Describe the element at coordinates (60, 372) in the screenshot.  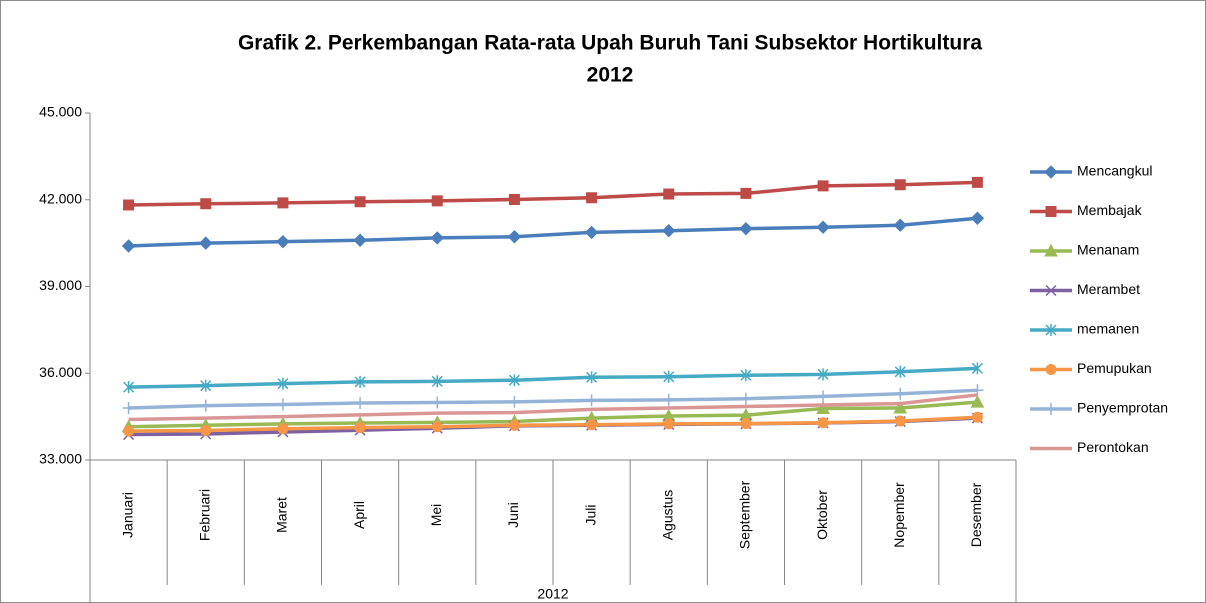
I see `y-tick-label: 36.000` at that location.